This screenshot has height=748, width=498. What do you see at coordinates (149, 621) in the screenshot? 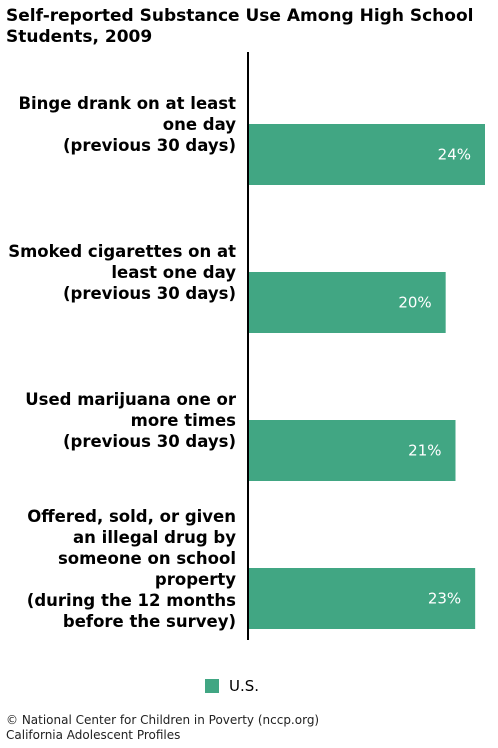
I see `category-label-line: before the survey)` at bounding box center [149, 621].